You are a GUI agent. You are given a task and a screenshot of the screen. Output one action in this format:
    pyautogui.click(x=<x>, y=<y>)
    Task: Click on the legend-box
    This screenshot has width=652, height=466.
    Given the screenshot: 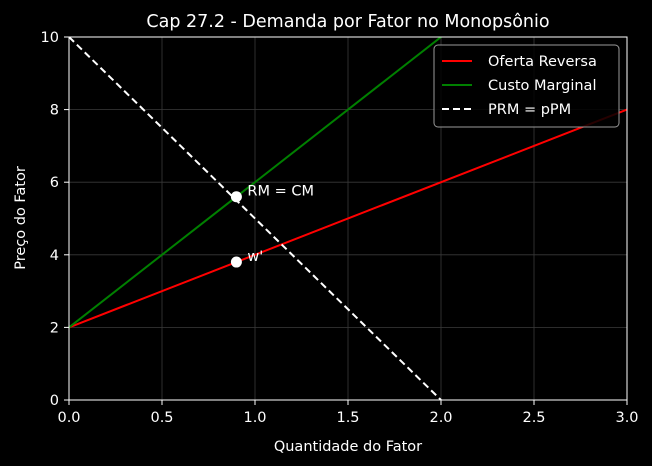 What is the action you would take?
    pyautogui.click(x=526, y=86)
    